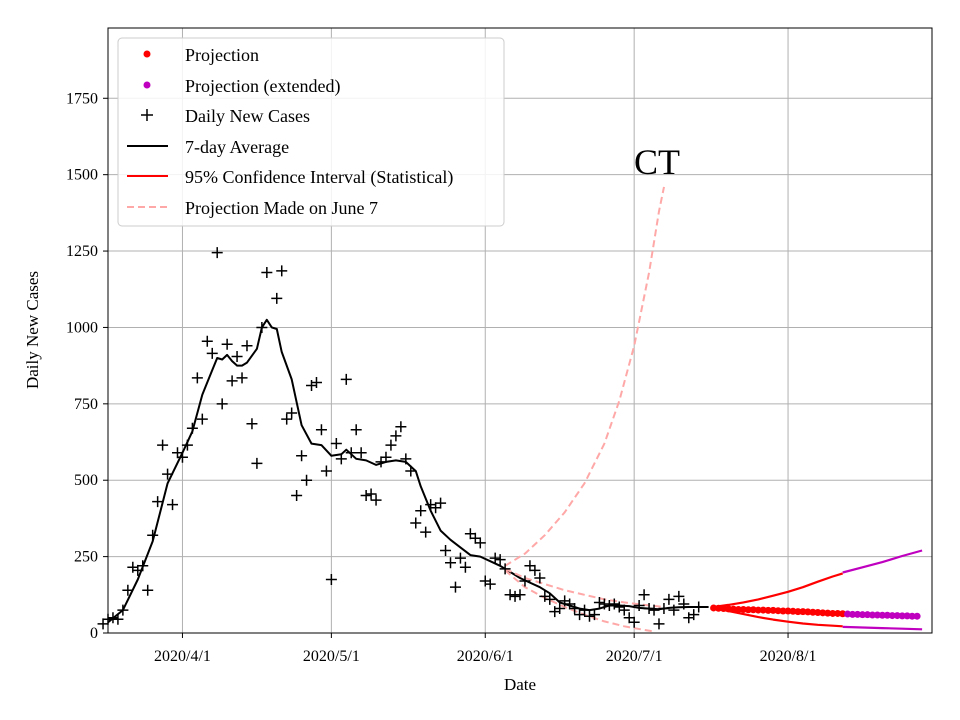 The width and height of the screenshot is (960, 720). I want to click on legend-projection-extended-label: Projection (extended), so click(262, 86).